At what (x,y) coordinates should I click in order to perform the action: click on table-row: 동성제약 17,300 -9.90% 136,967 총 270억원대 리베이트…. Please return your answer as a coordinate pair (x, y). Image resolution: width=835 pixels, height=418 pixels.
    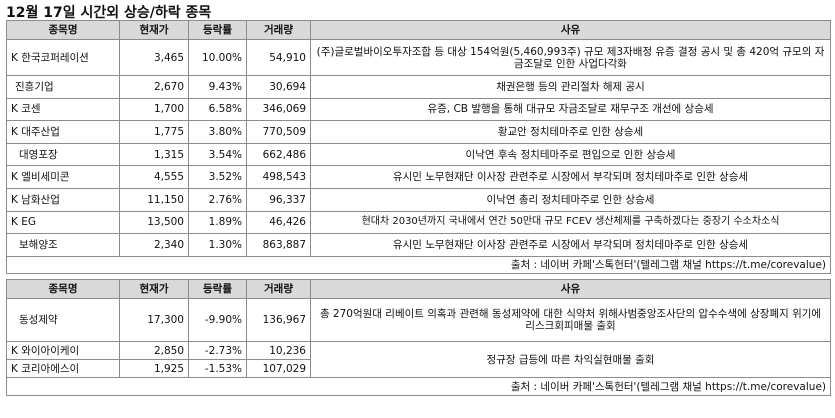
    Looking at the image, I should click on (418, 320).